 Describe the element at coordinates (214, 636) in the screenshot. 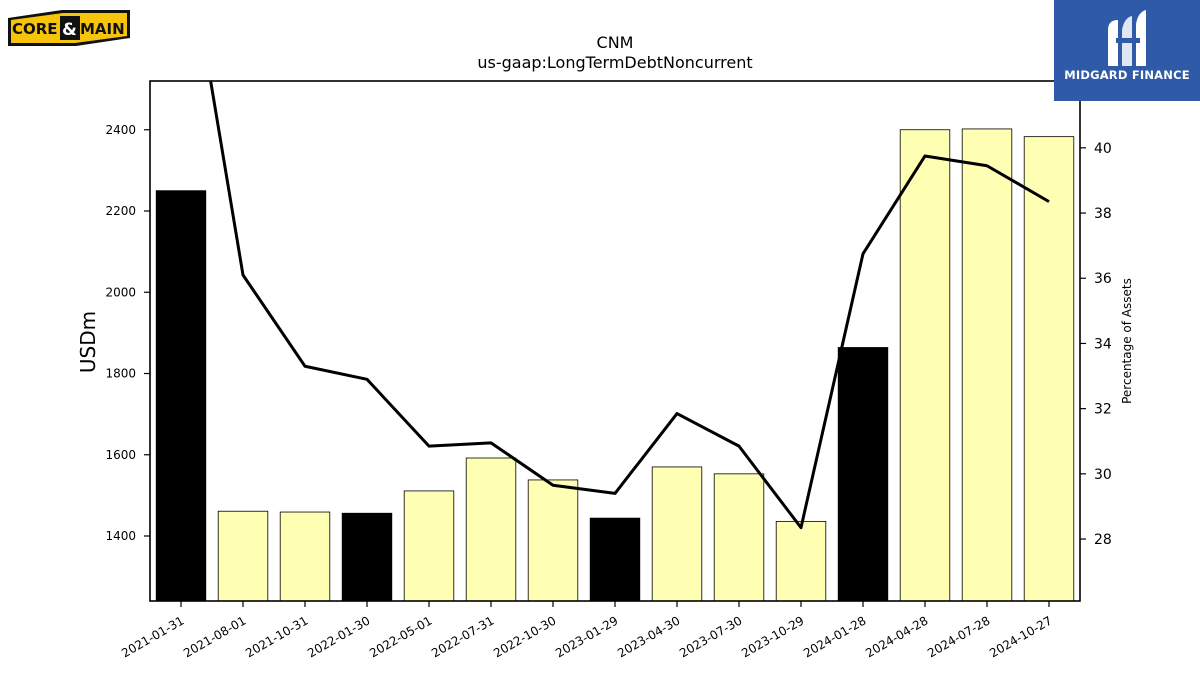

I see `x-tick-label: 2021-08-01` at that location.